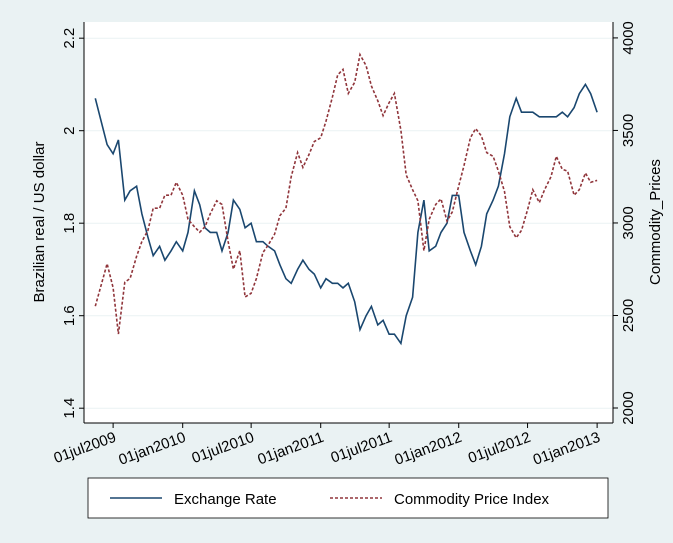 The width and height of the screenshot is (673, 543). What do you see at coordinates (39, 222) in the screenshot?
I see `y-axis-title: Brazilian real / US dollar` at bounding box center [39, 222].